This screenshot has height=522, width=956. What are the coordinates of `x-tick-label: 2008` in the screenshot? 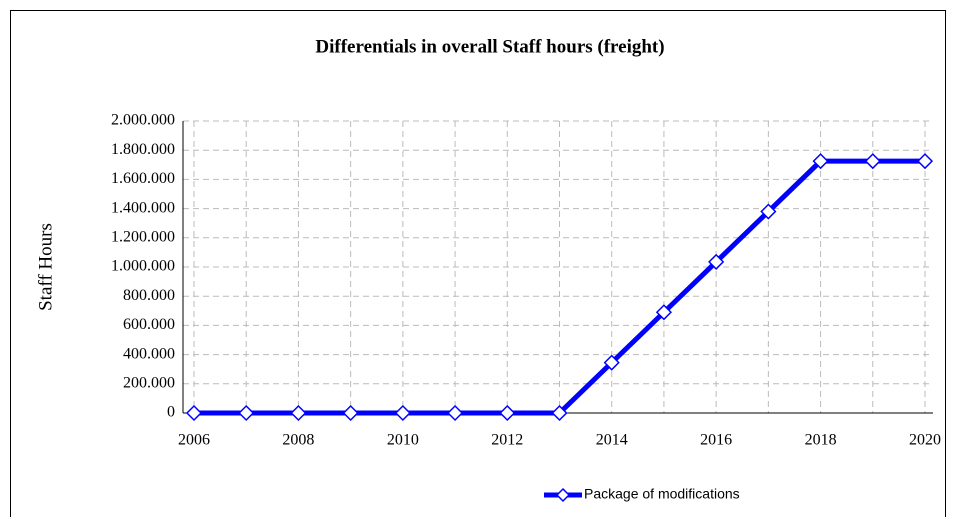 It's located at (298, 440).